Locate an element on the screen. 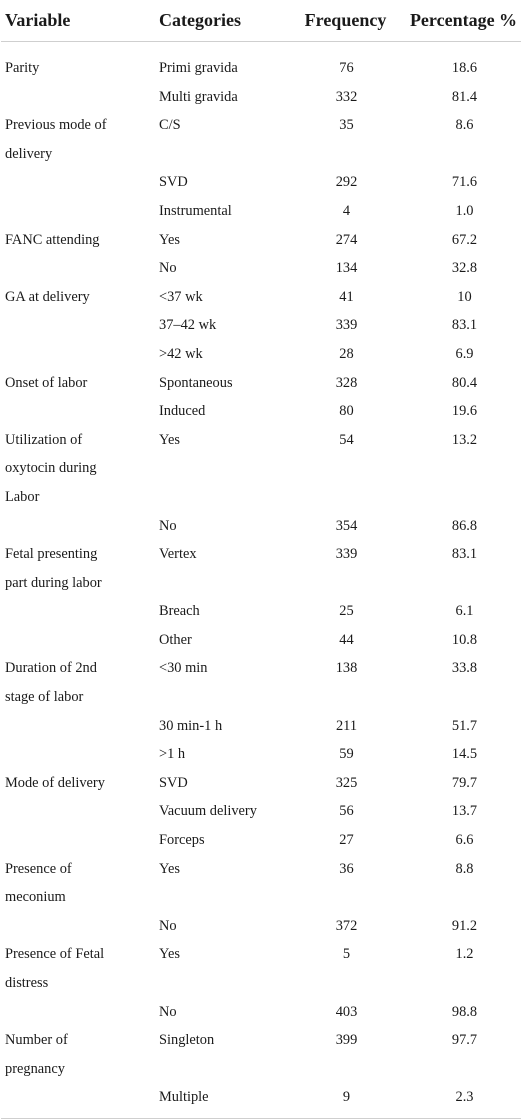 This screenshot has height=1119, width=524. table-row: No 372 91.2 is located at coordinates (261, 926).